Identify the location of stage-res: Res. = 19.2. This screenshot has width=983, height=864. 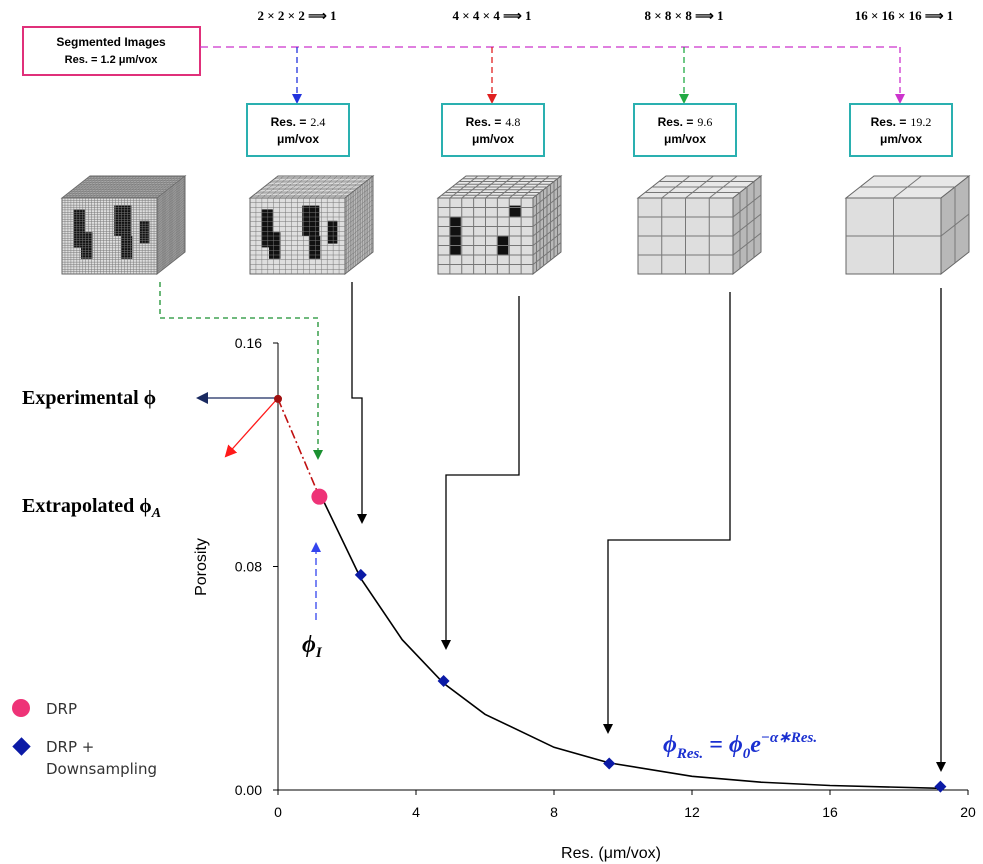
(901, 122).